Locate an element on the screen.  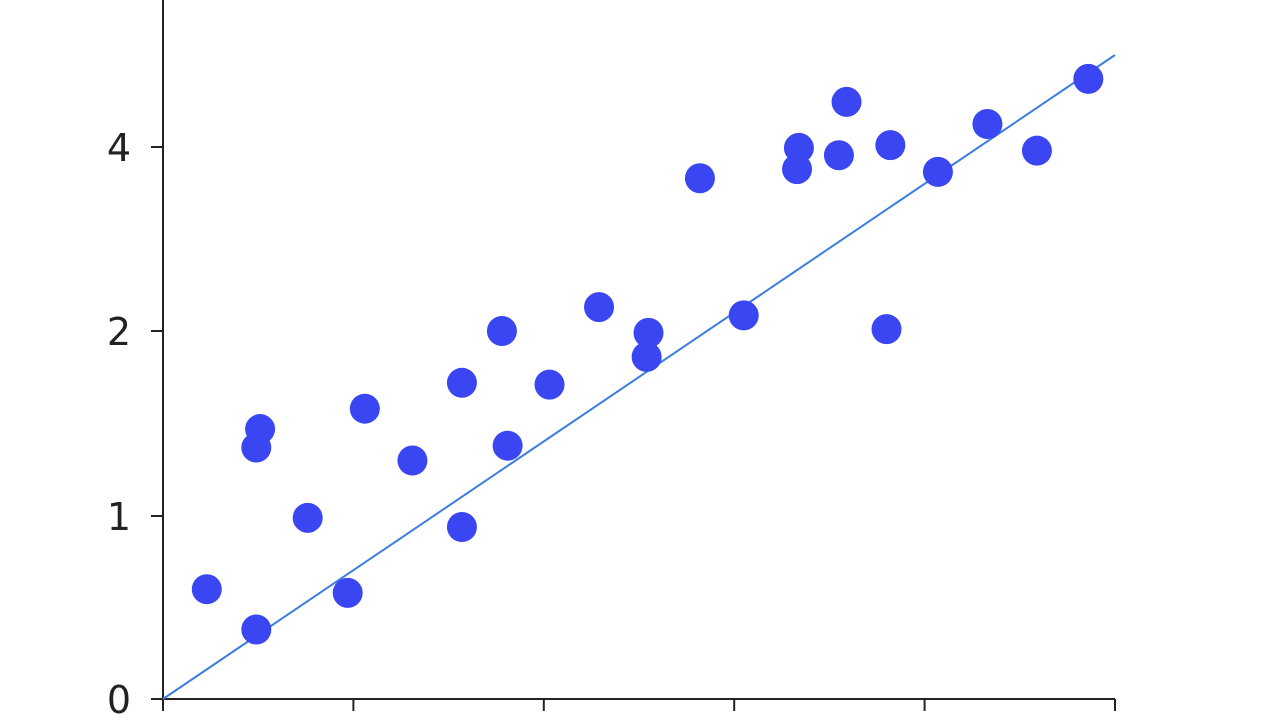
y-tick-label: 2 is located at coordinates (119, 332).